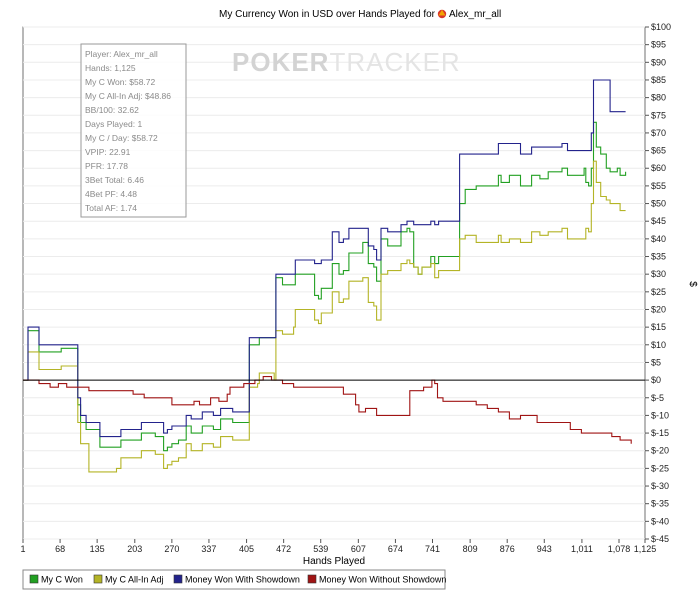 The height and width of the screenshot is (603, 700). Describe the element at coordinates (658, 274) in the screenshot. I see `y-tick-label: $30` at that location.